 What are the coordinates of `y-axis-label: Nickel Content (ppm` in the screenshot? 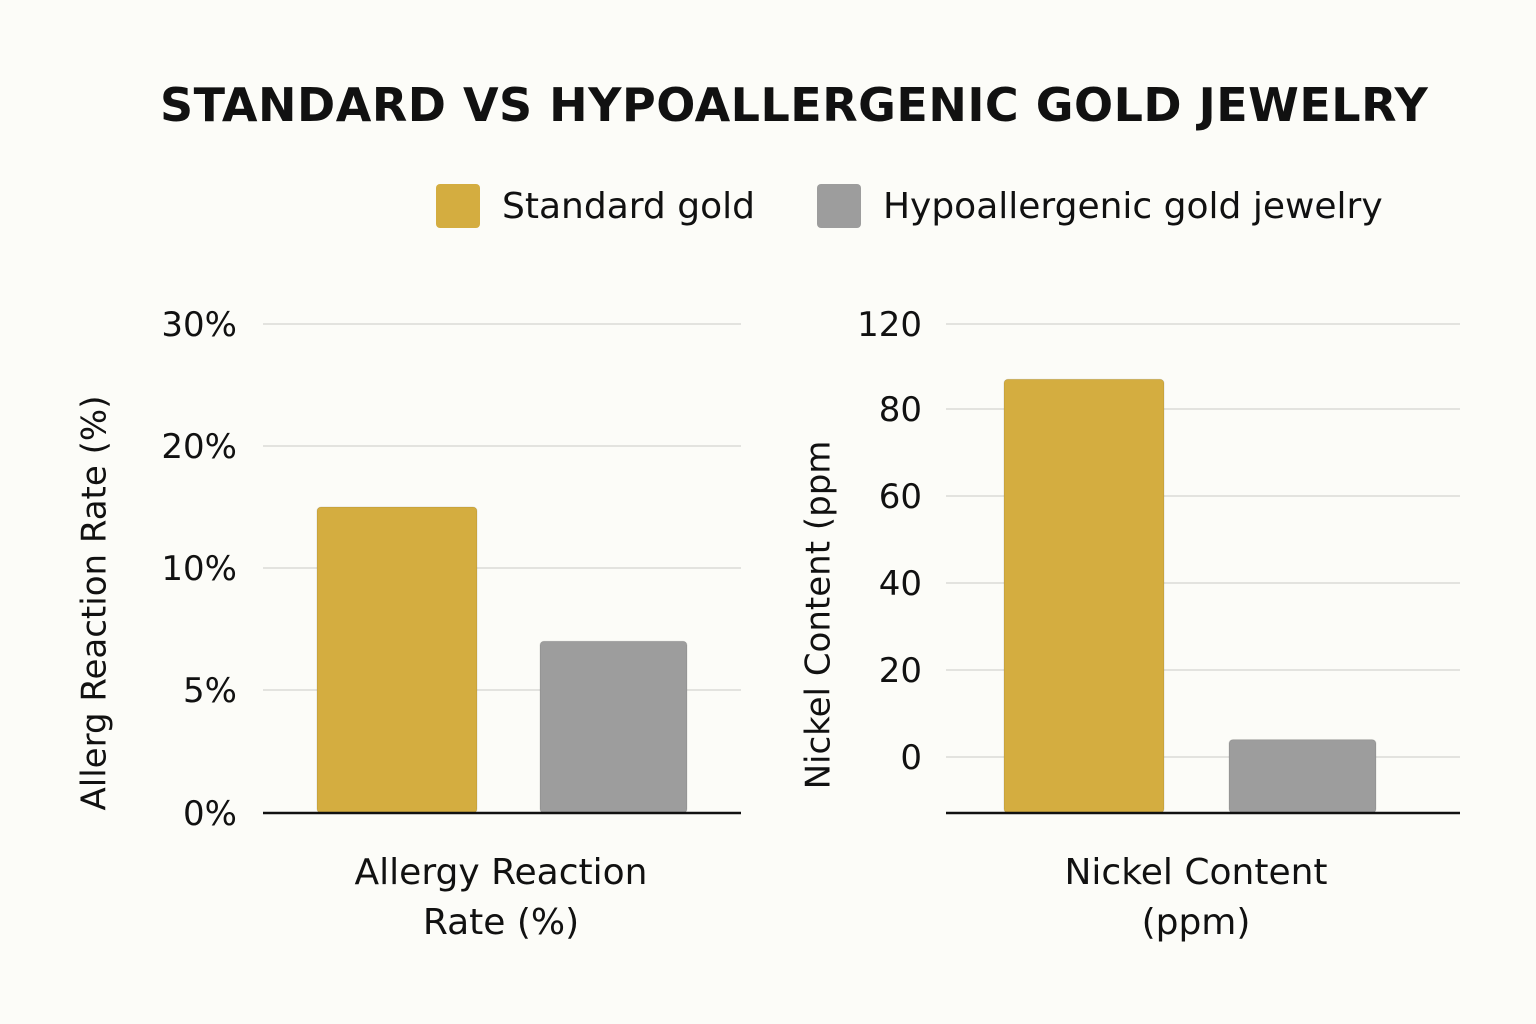 It's located at (819, 615).